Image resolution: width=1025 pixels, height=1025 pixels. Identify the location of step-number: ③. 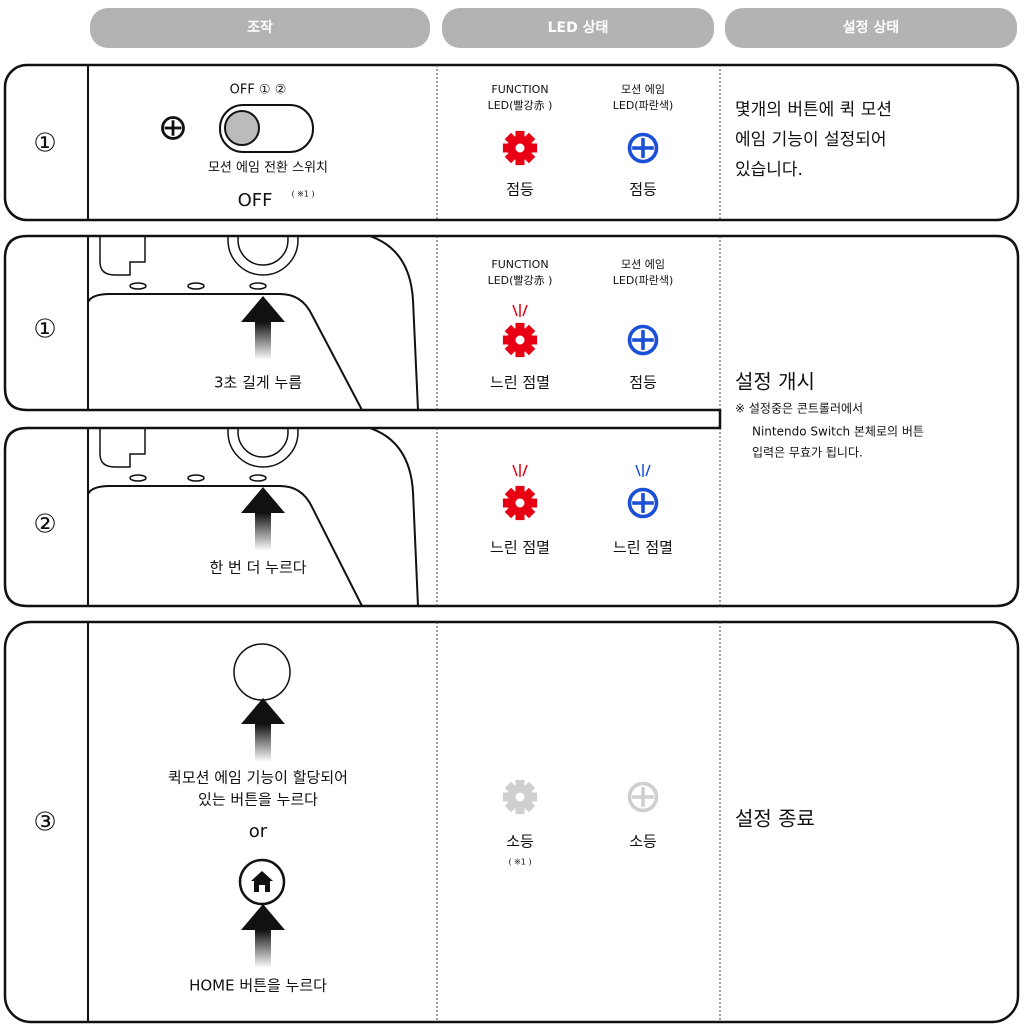
(44, 823).